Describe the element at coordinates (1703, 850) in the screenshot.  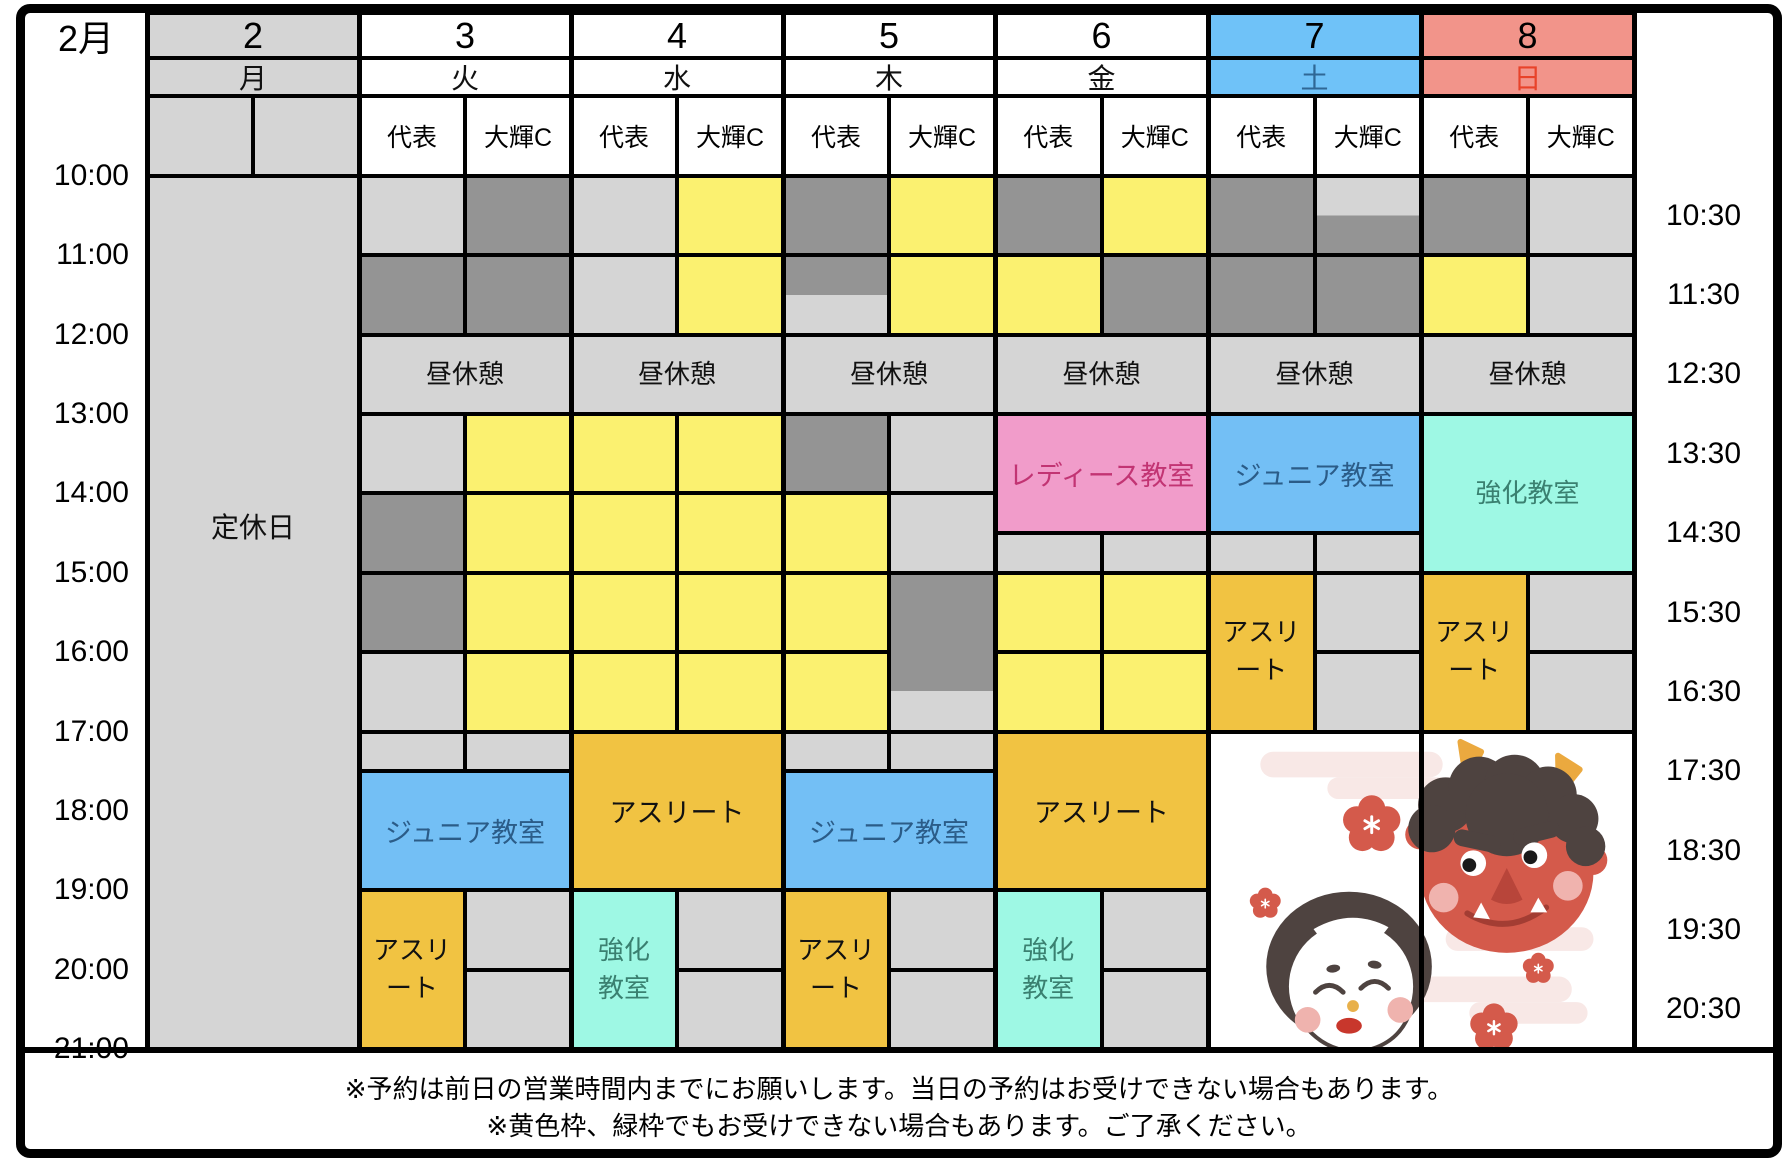
I see `time-label-right: 18:30` at that location.